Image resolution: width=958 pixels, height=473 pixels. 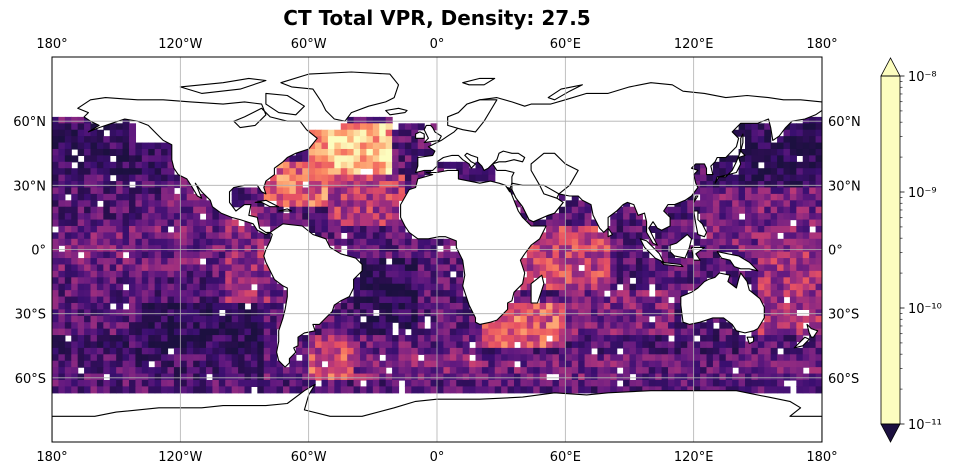 I want to click on land-madagascar, so click(x=537, y=289).